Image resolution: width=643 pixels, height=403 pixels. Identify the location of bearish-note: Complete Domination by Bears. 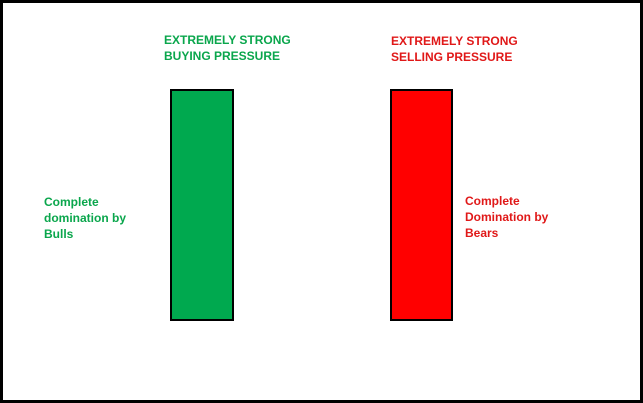
(507, 217).